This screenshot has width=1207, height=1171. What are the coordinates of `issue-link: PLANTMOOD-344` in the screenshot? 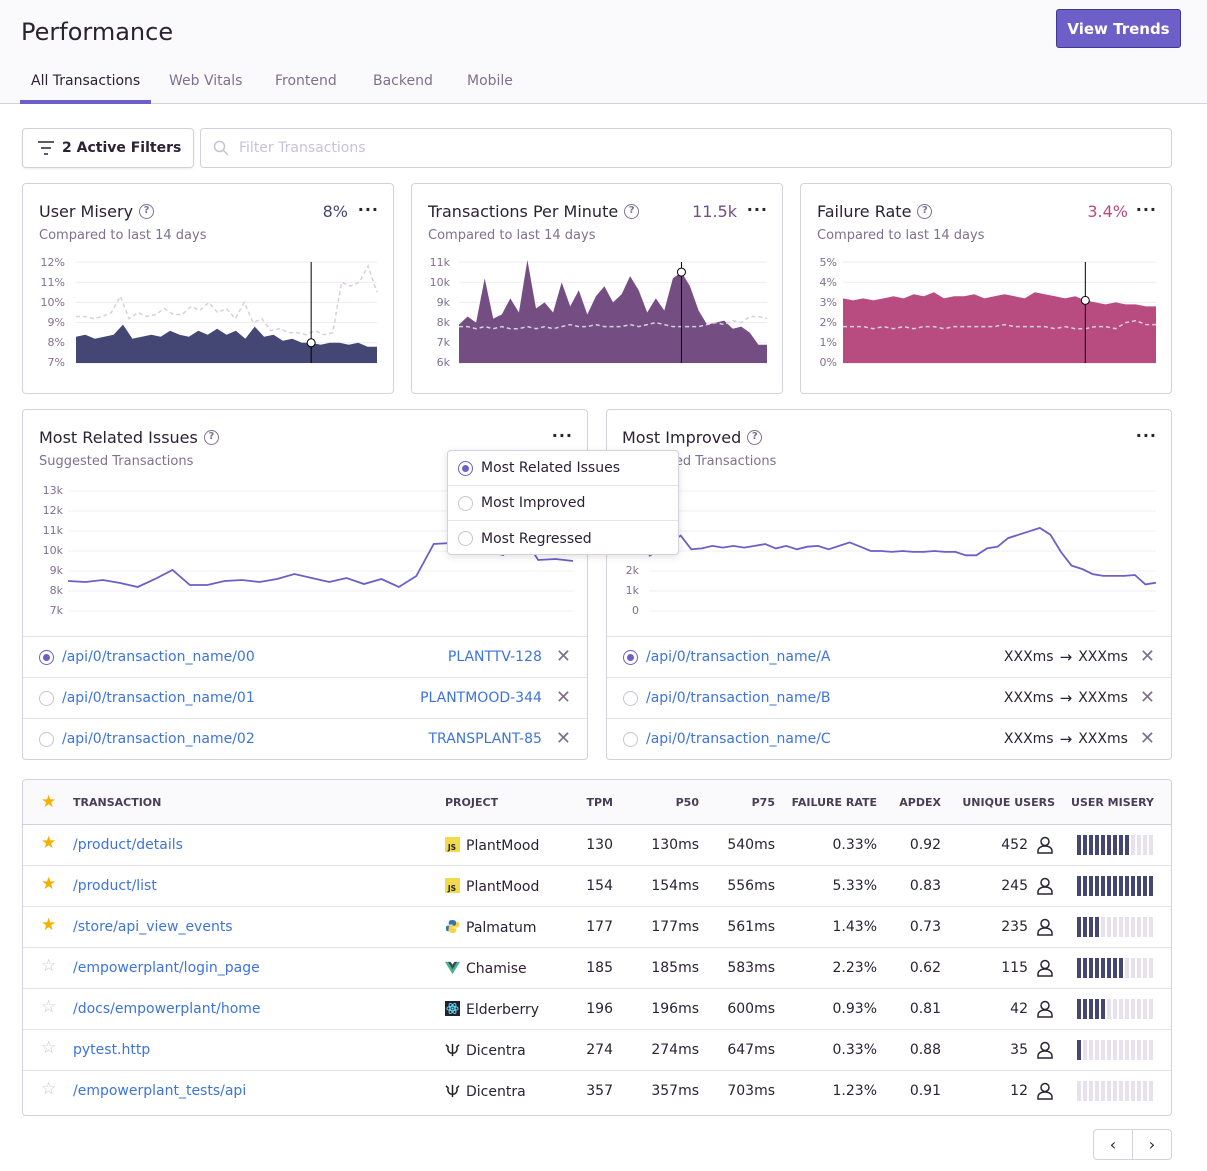 It's located at (481, 698).